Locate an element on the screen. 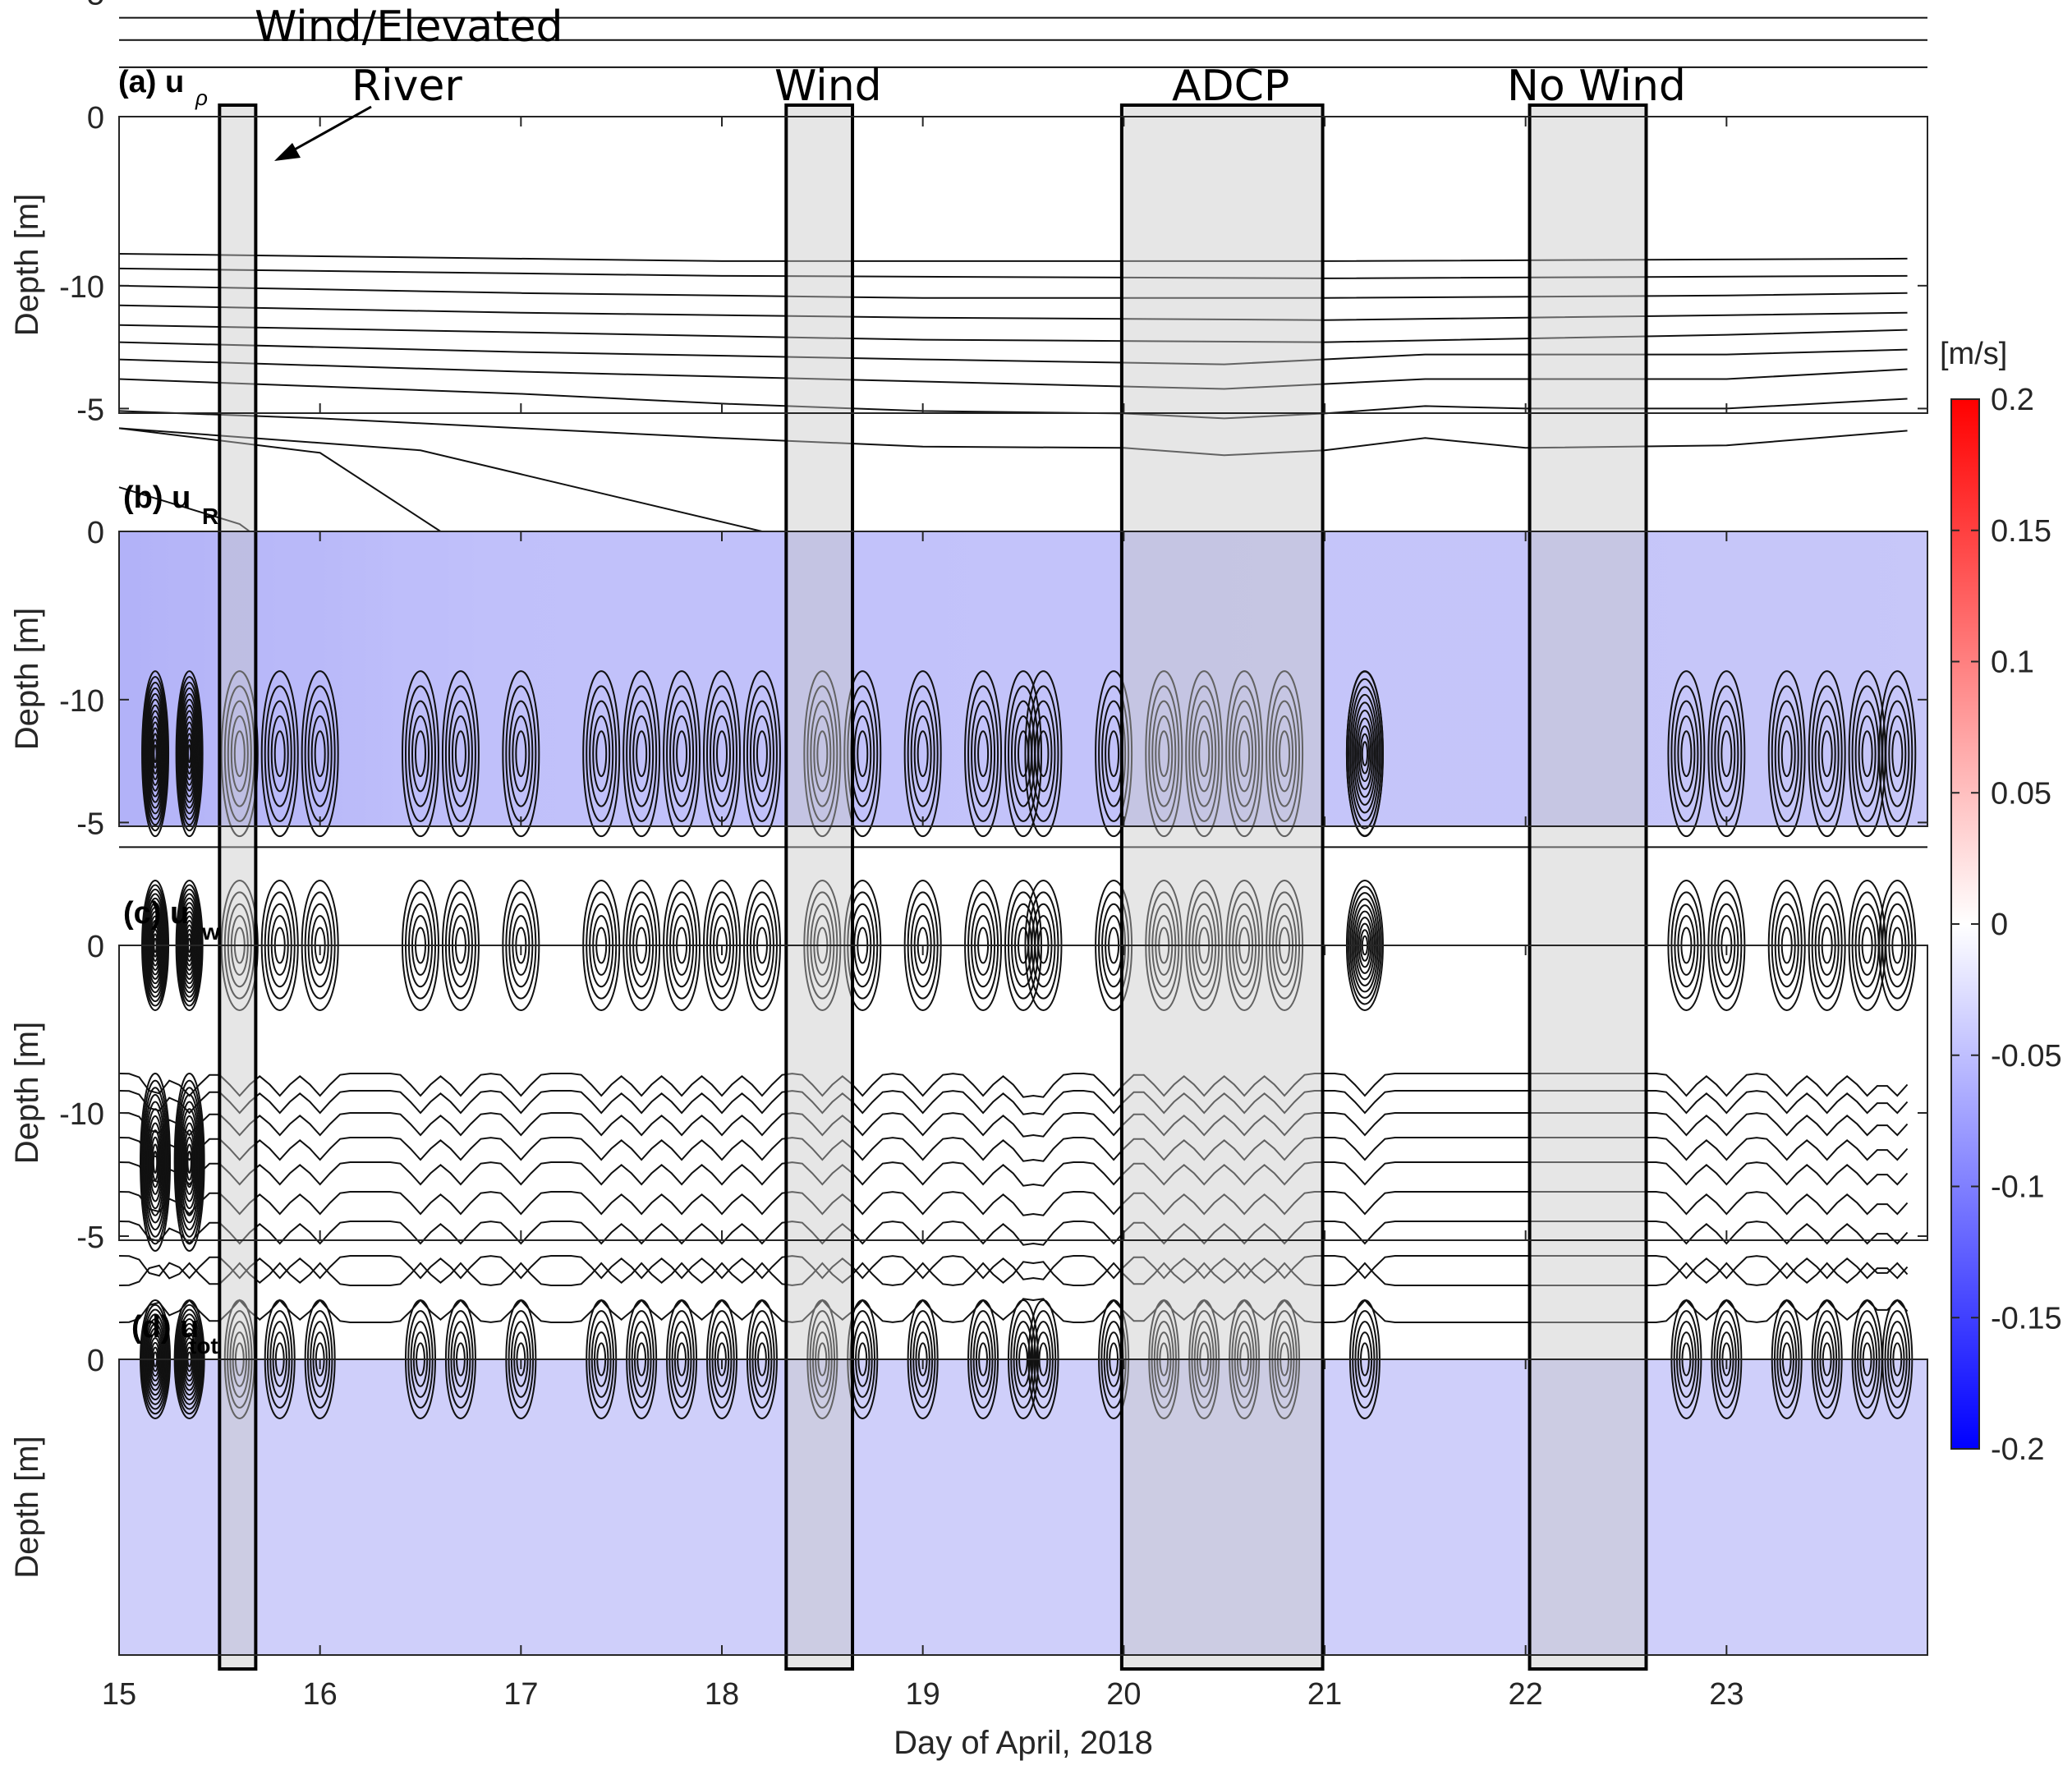 Image resolution: width=2072 pixels, height=1770 pixels. y-axis-label-d: Depth [m] is located at coordinates (27, 1507).